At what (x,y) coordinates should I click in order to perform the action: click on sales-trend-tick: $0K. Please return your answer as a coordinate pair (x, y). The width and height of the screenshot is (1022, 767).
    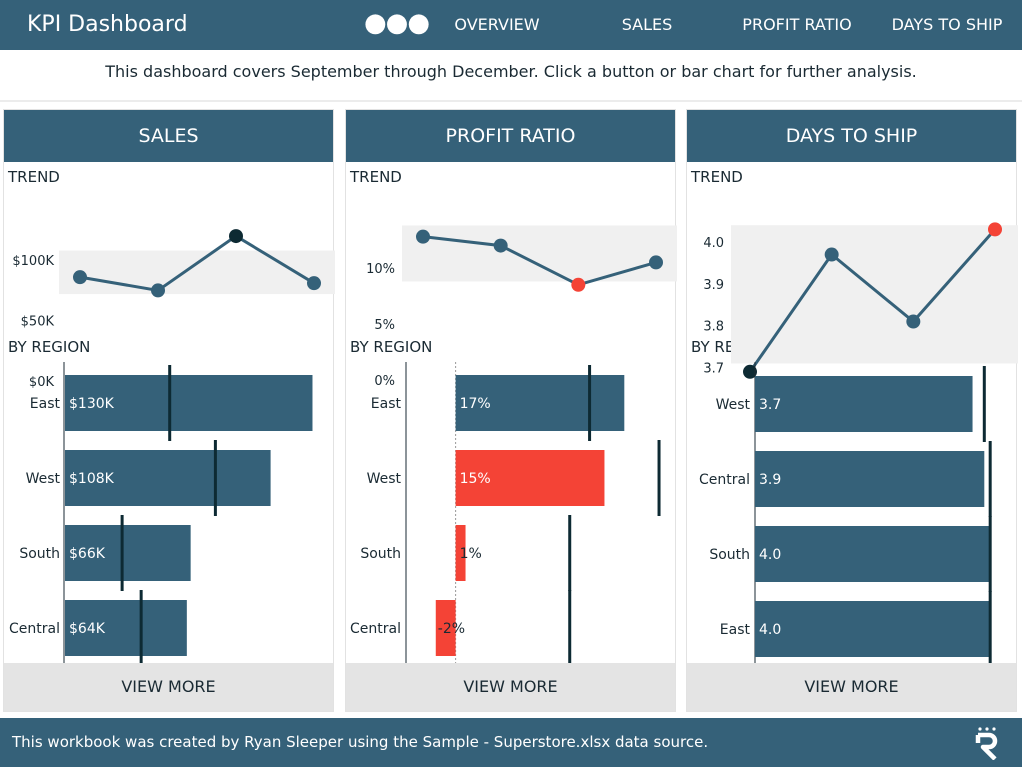
    Looking at the image, I should click on (42, 382).